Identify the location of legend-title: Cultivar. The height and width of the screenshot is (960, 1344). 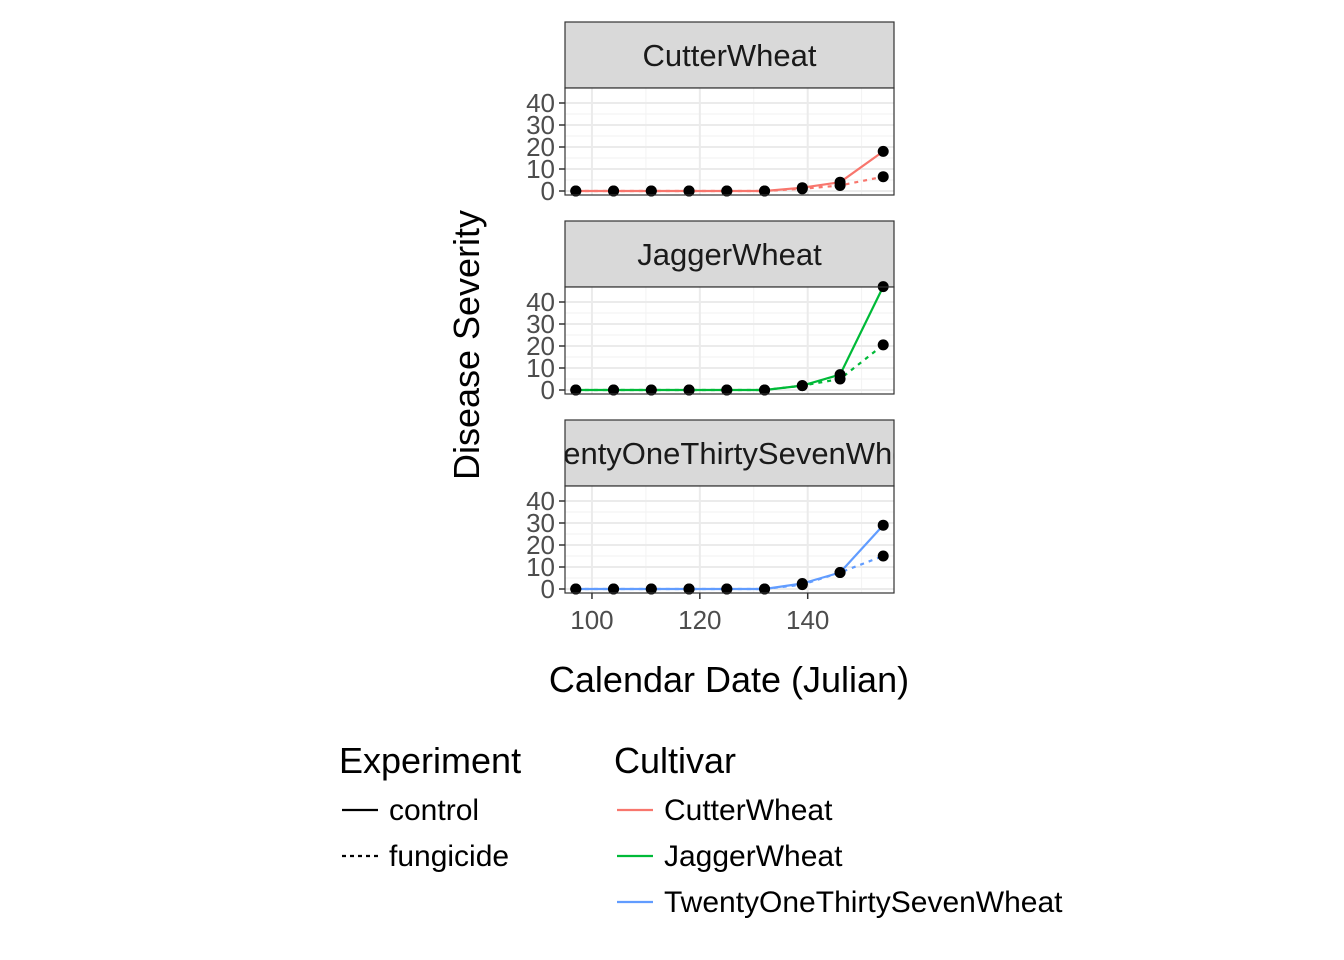
(675, 760).